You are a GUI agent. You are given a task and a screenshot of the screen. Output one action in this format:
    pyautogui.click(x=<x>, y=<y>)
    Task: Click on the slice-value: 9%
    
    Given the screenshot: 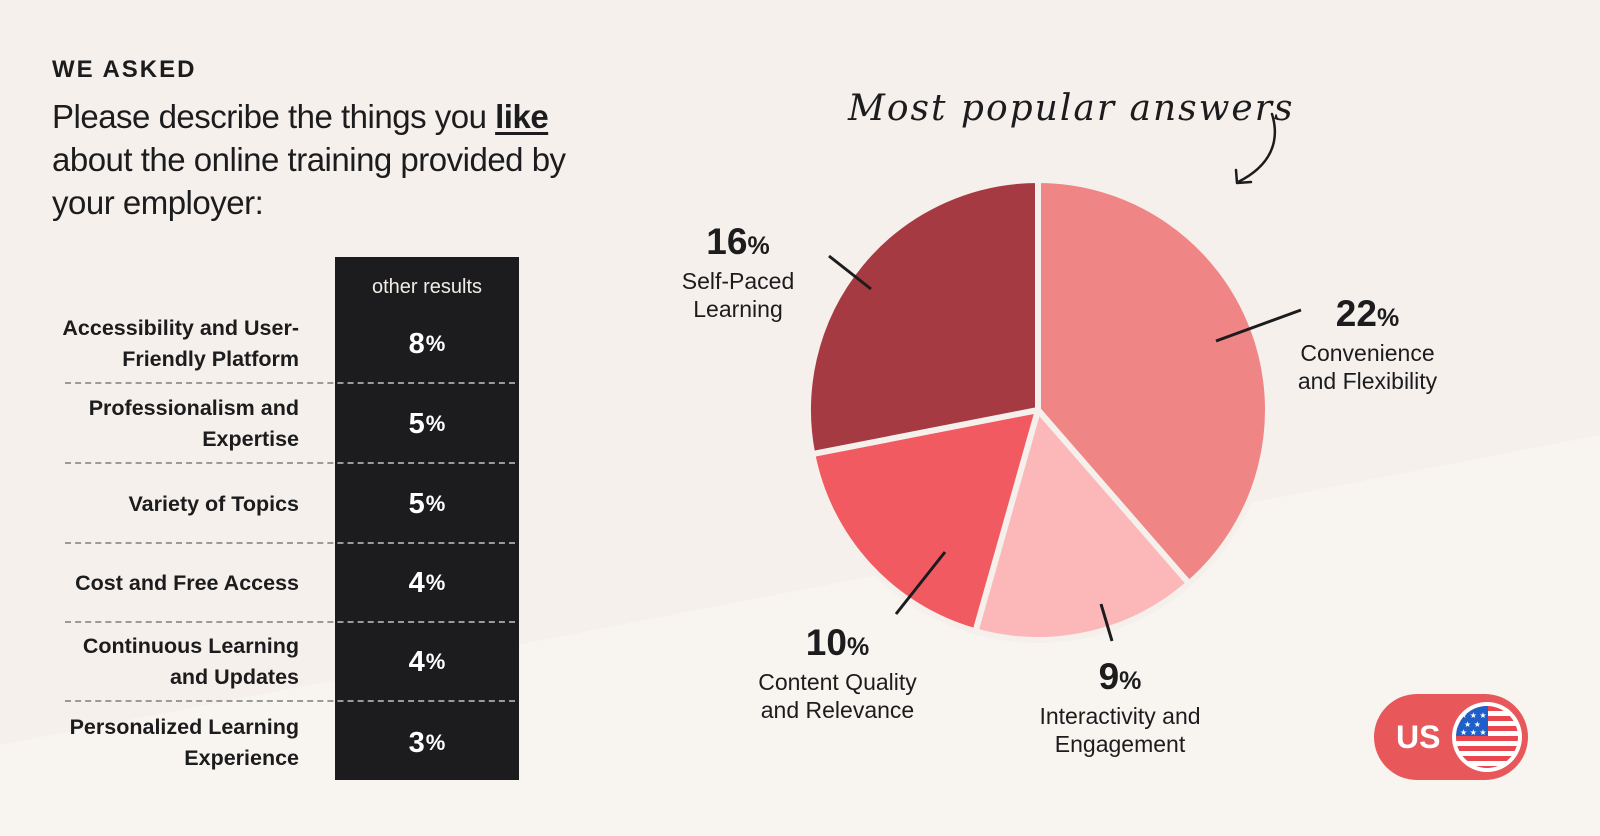 What is the action you would take?
    pyautogui.click(x=1120, y=679)
    